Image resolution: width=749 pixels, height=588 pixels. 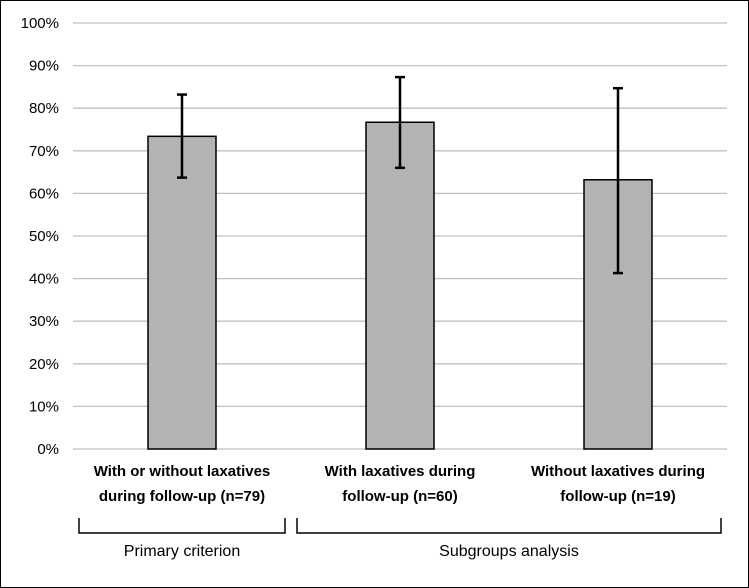 What do you see at coordinates (618, 484) in the screenshot?
I see `category-label-2: Without laxatives during follow-up (n=19)` at bounding box center [618, 484].